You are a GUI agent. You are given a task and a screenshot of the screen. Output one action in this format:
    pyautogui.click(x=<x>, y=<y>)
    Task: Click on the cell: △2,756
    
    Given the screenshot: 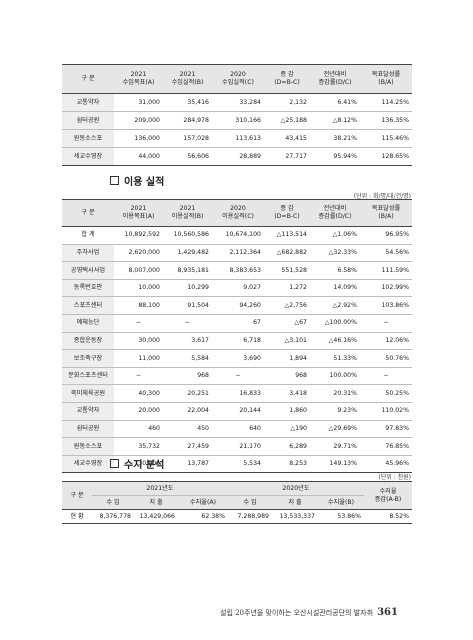 What is the action you would take?
    pyautogui.click(x=287, y=305)
    